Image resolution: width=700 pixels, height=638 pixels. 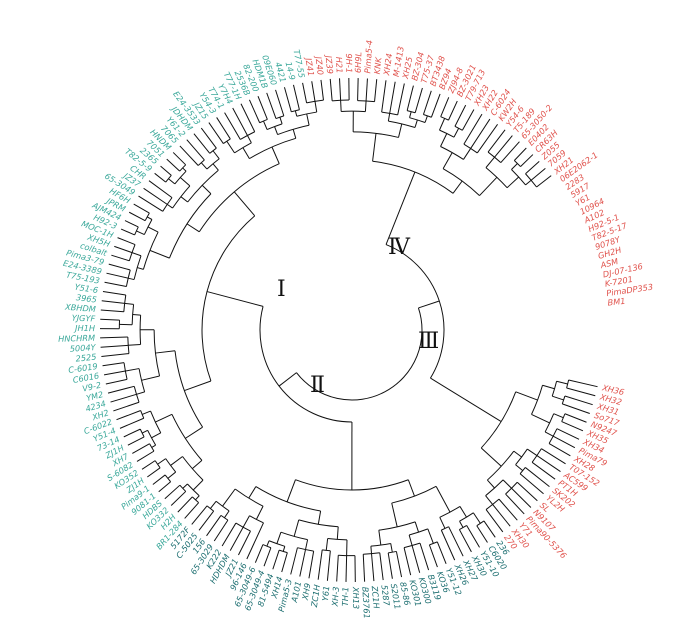 What do you see at coordinates (378, 65) in the screenshot?
I see `leaf-label: KNK` at bounding box center [378, 65].